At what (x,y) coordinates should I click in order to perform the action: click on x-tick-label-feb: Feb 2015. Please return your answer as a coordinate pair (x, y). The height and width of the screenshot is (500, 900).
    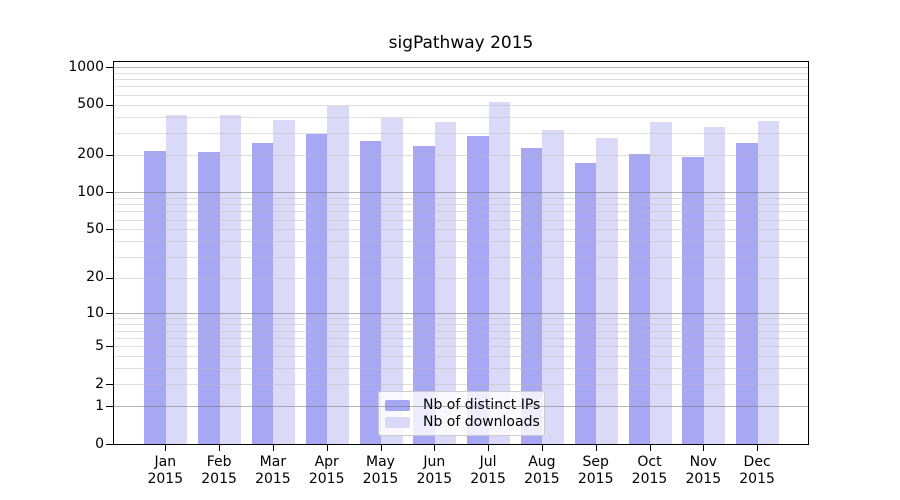
    Looking at the image, I should click on (219, 471).